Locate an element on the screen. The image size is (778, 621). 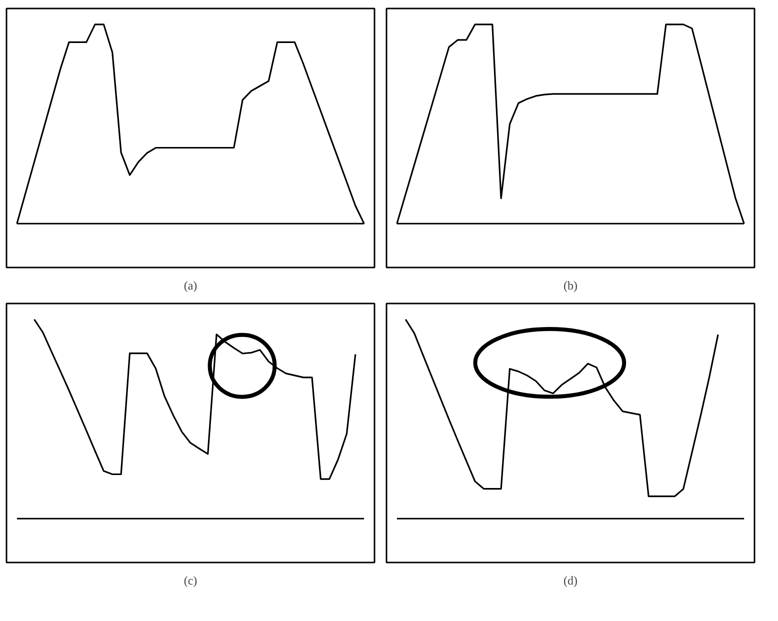
x-axis-title: (d) is located at coordinates (571, 581).